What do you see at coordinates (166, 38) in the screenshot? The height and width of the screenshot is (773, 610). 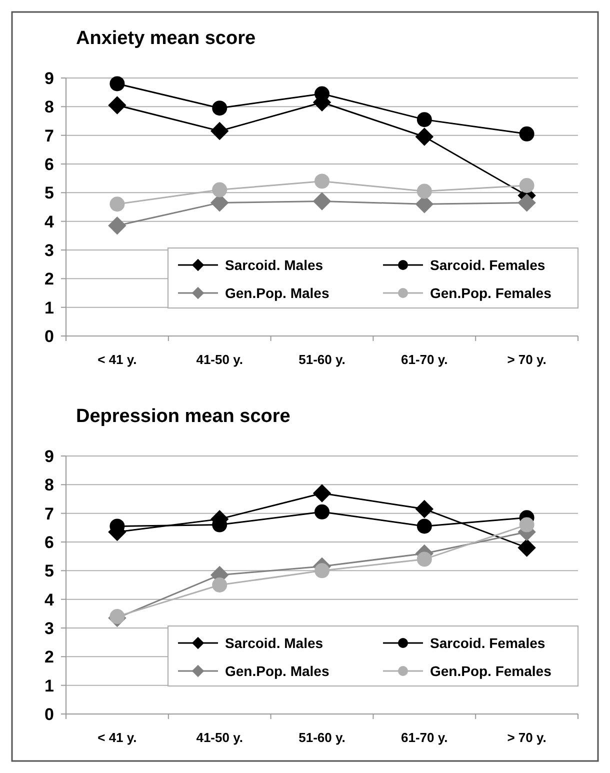 I see `chart-title: Anxiety mean score` at bounding box center [166, 38].